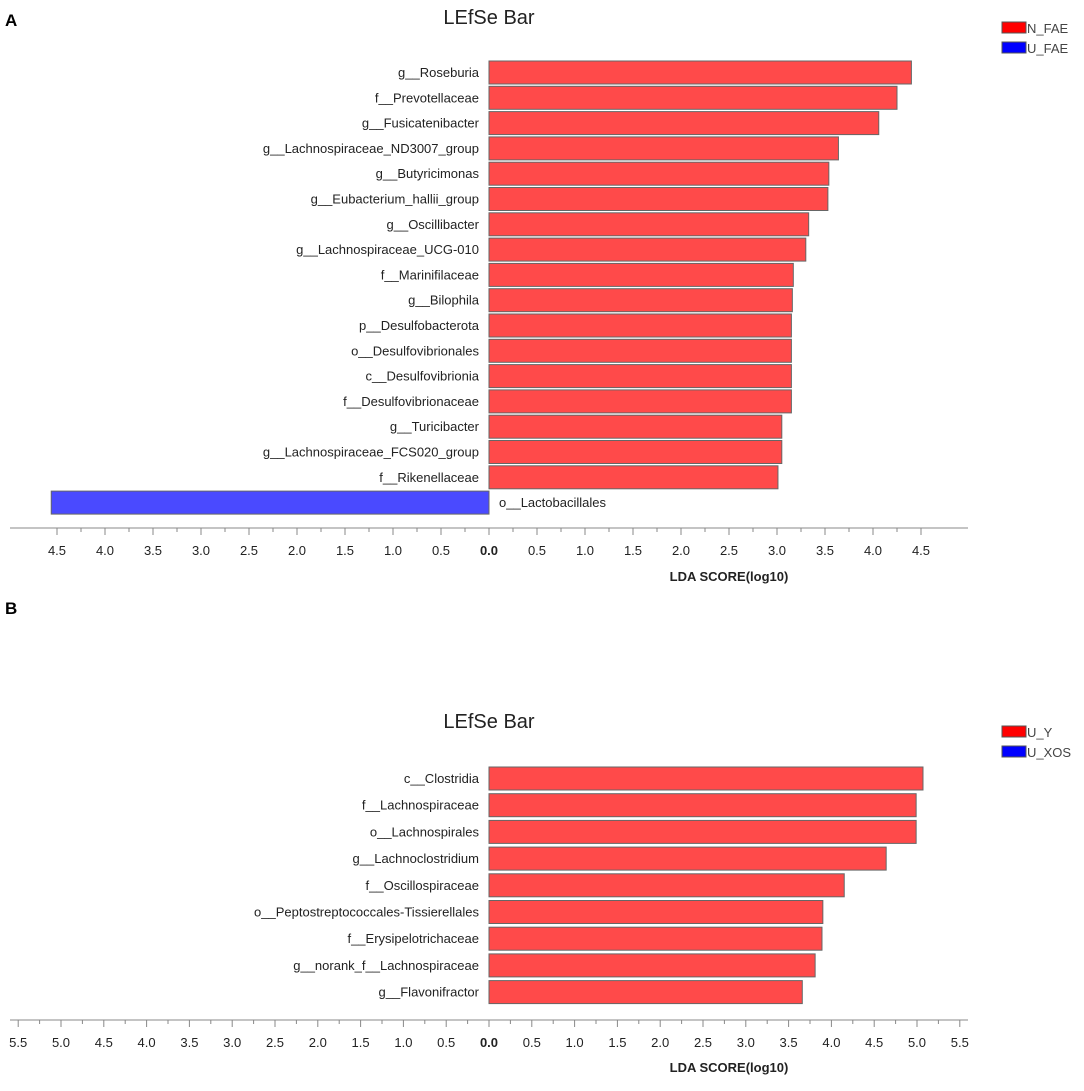 This screenshot has height=1091, width=1084. I want to click on bar-o-peptostreptococcales-tissierellales, so click(656, 912).